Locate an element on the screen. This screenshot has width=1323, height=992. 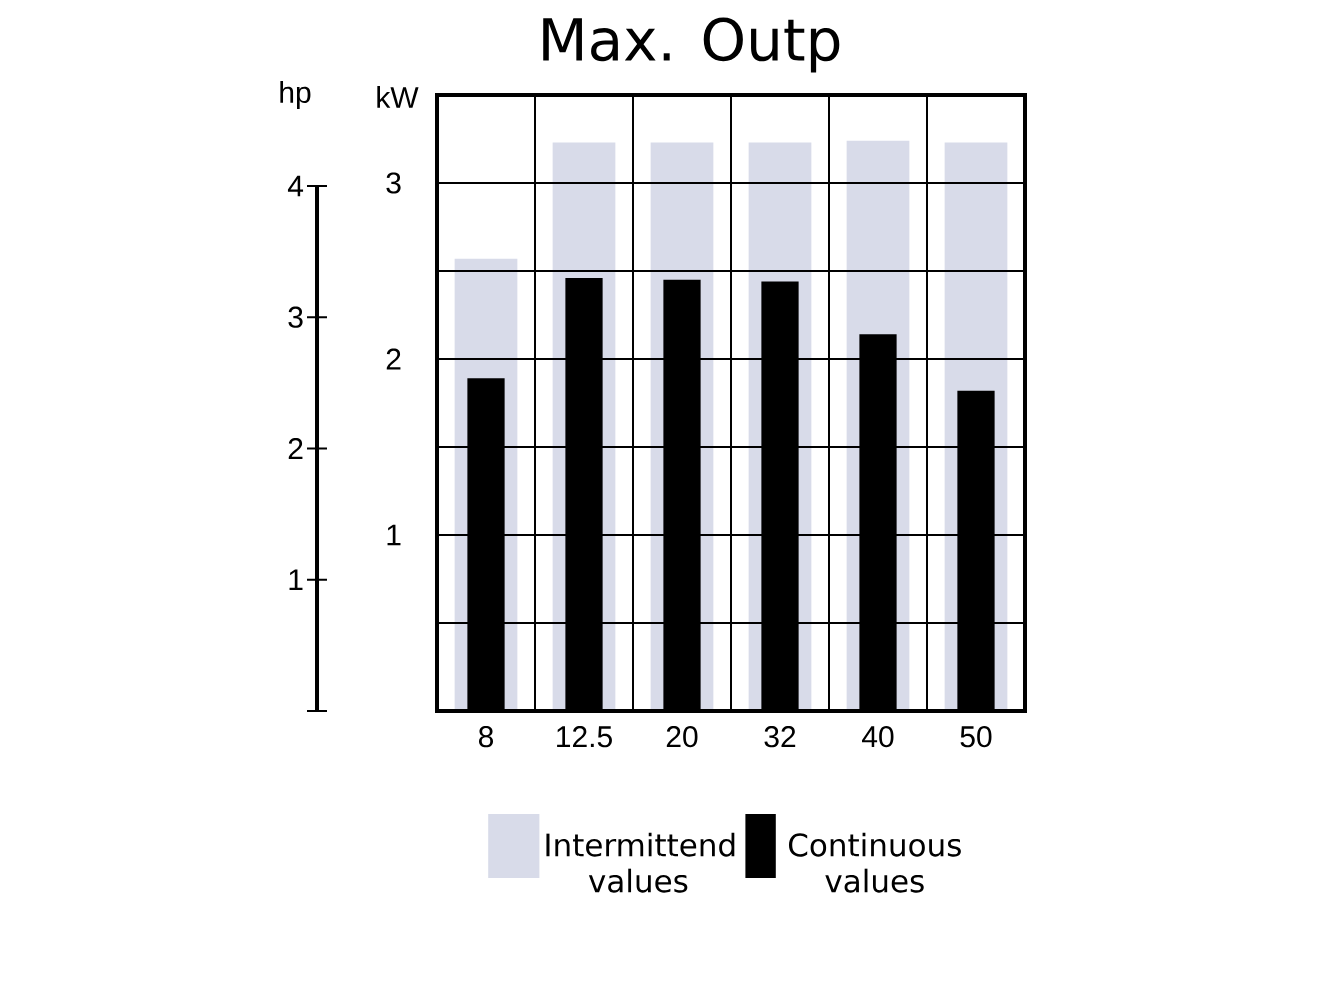
y-tick-label: 3 is located at coordinates (393, 183).